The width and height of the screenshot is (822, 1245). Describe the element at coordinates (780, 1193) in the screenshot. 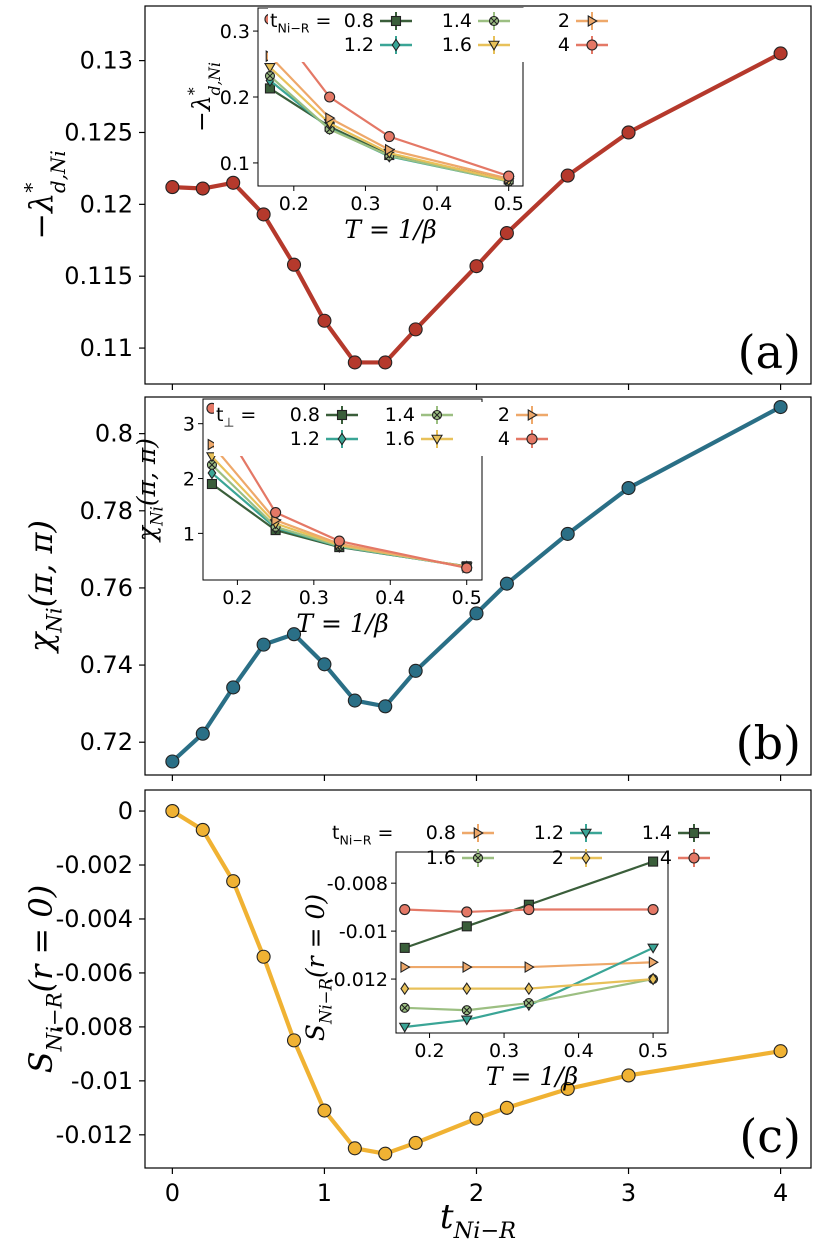

I see `x-tick-label: 4` at that location.